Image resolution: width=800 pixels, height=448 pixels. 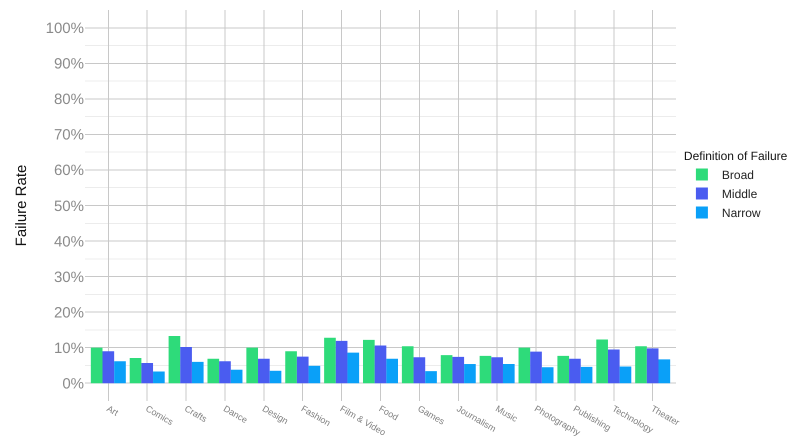 I want to click on legend-title: Definition of Failure, so click(x=736, y=156).